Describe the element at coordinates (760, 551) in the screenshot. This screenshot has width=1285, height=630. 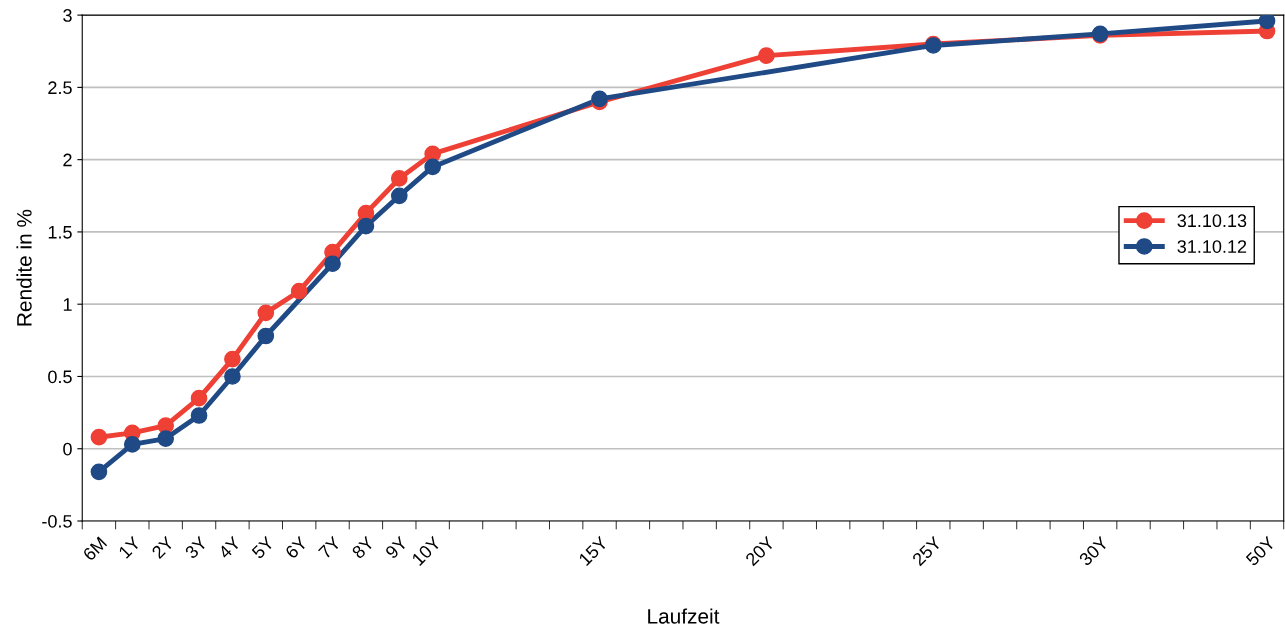
I see `x-tick-label: 20Y` at that location.